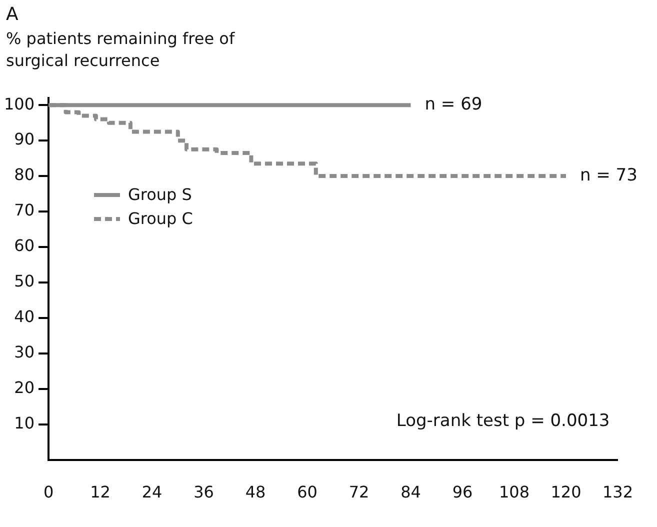 The image size is (657, 527). I want to click on x-tick-label: 132, so click(618, 492).